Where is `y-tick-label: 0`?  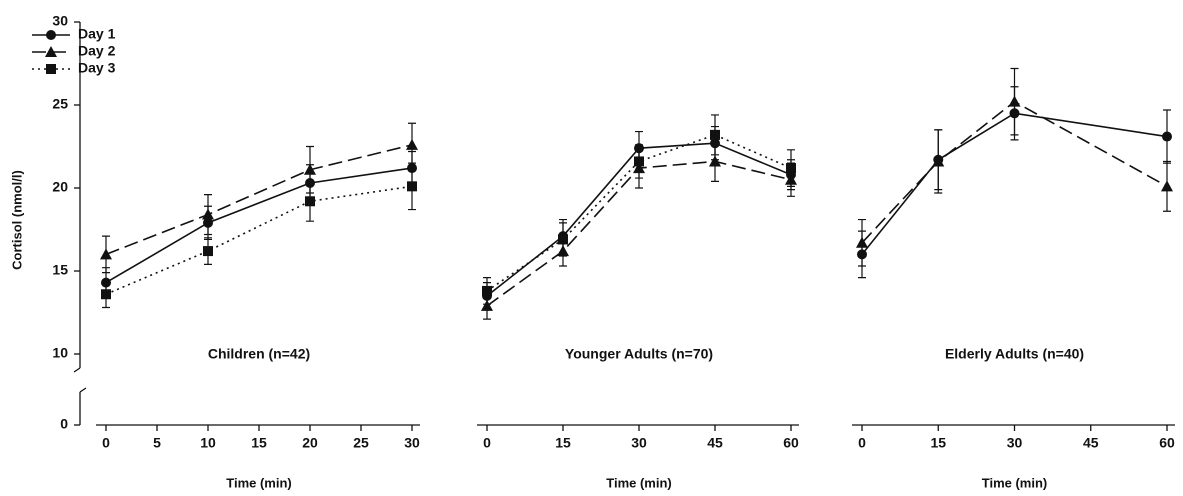
y-tick-label: 0 is located at coordinates (64, 424).